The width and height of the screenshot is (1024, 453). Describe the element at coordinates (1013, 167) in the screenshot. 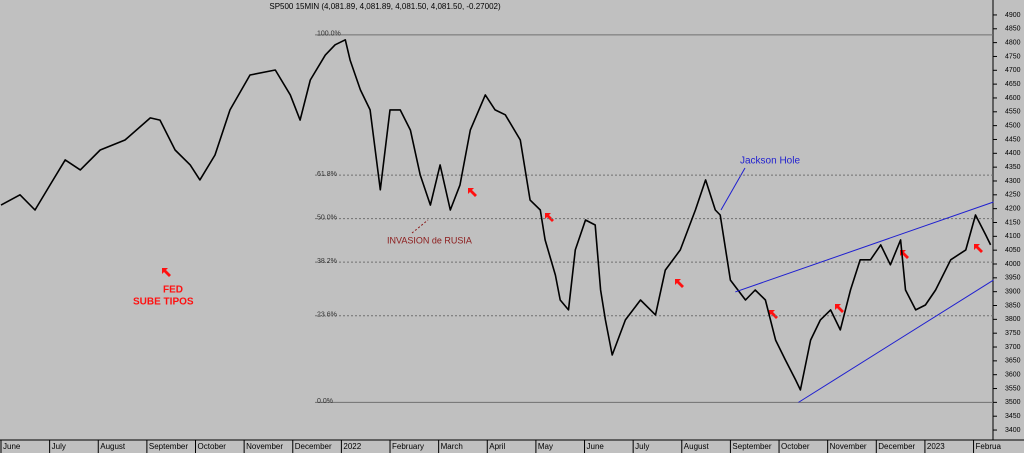

I see `y-tick-label: 4350` at that location.